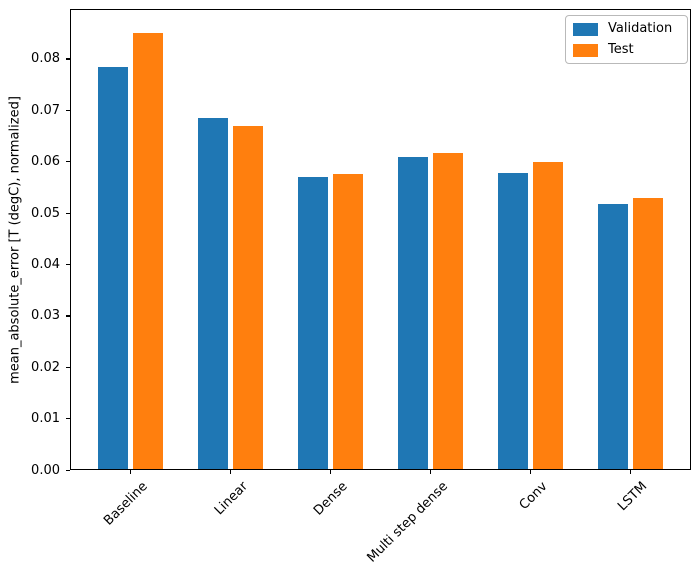  What do you see at coordinates (45, 264) in the screenshot?
I see `y-tick-label: 0.04` at bounding box center [45, 264].